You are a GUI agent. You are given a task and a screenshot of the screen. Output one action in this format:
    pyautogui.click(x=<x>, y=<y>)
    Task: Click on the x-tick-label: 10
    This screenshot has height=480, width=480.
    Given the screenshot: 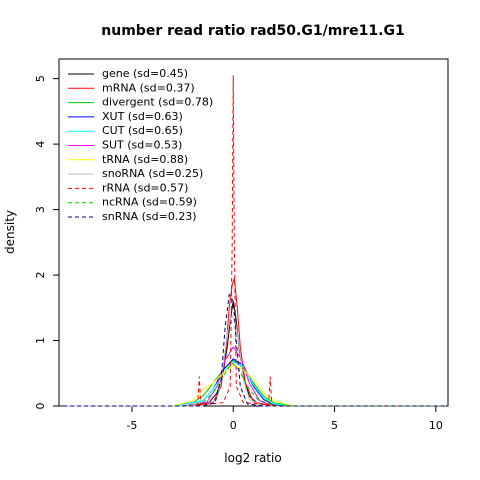 What is the action you would take?
    pyautogui.click(x=436, y=425)
    